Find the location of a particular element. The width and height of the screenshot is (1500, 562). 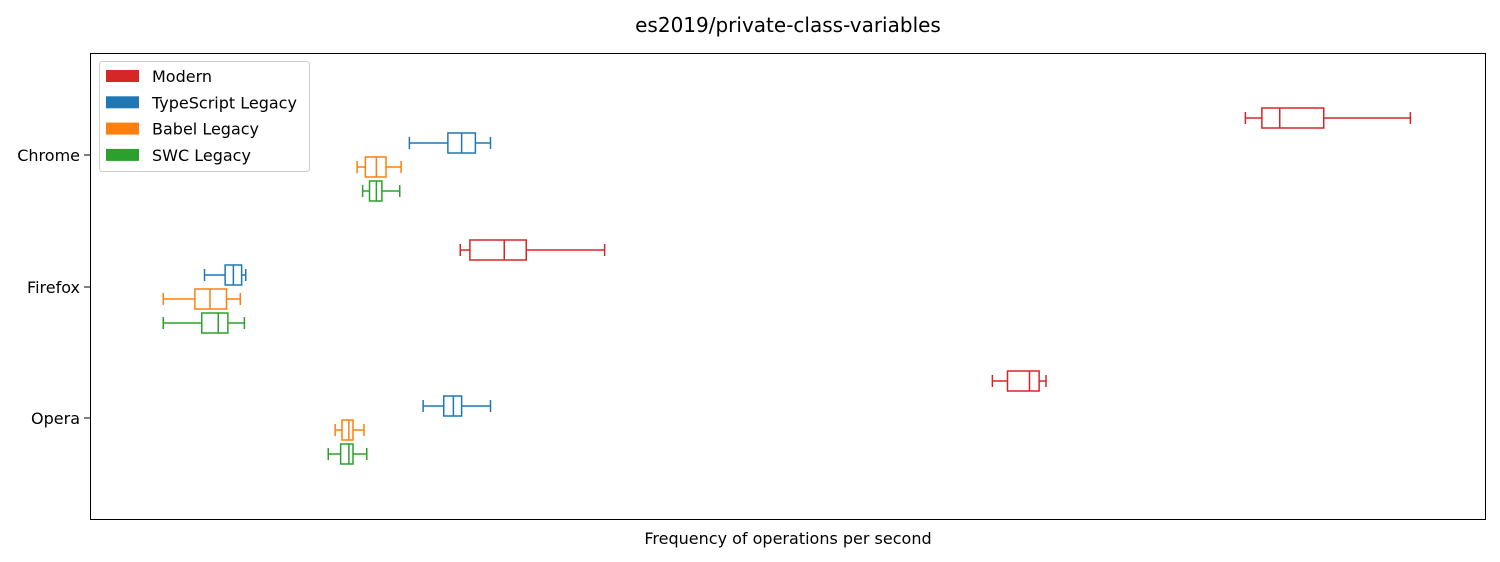

legend-label: Modern is located at coordinates (182, 76).